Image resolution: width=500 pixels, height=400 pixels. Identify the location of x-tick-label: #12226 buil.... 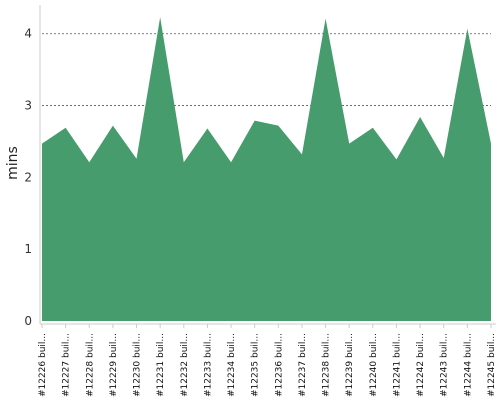
(43, 365).